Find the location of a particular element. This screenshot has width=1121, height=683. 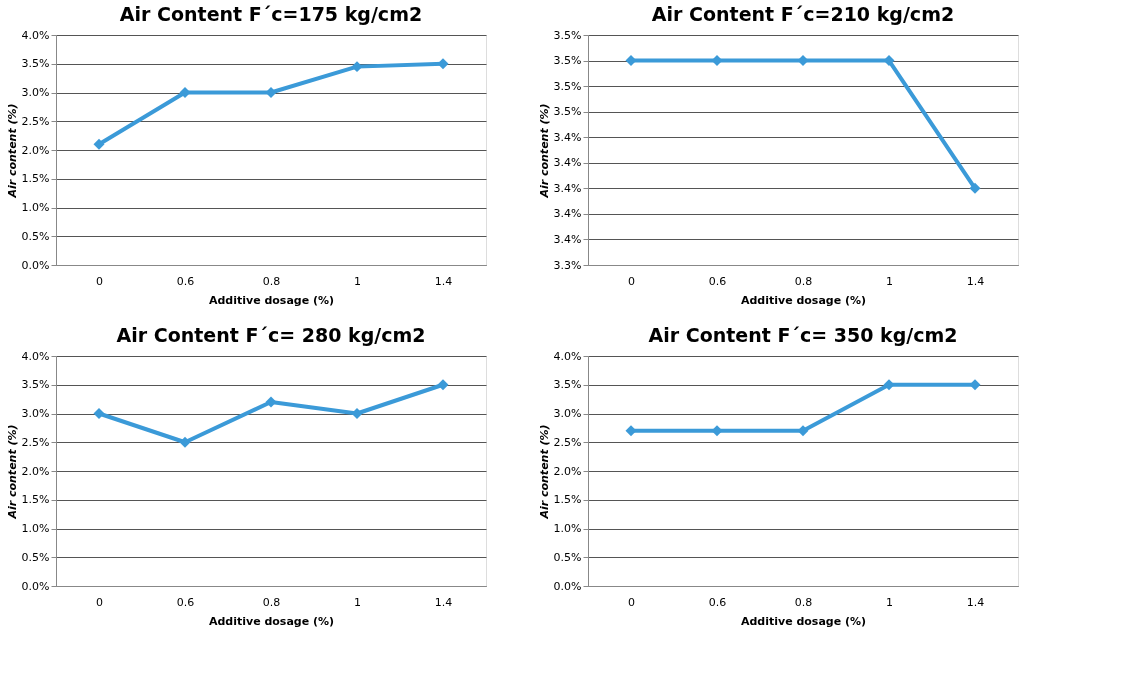

chart-title: Air Content F´c=175 kg/cm2 is located at coordinates (271, 14).